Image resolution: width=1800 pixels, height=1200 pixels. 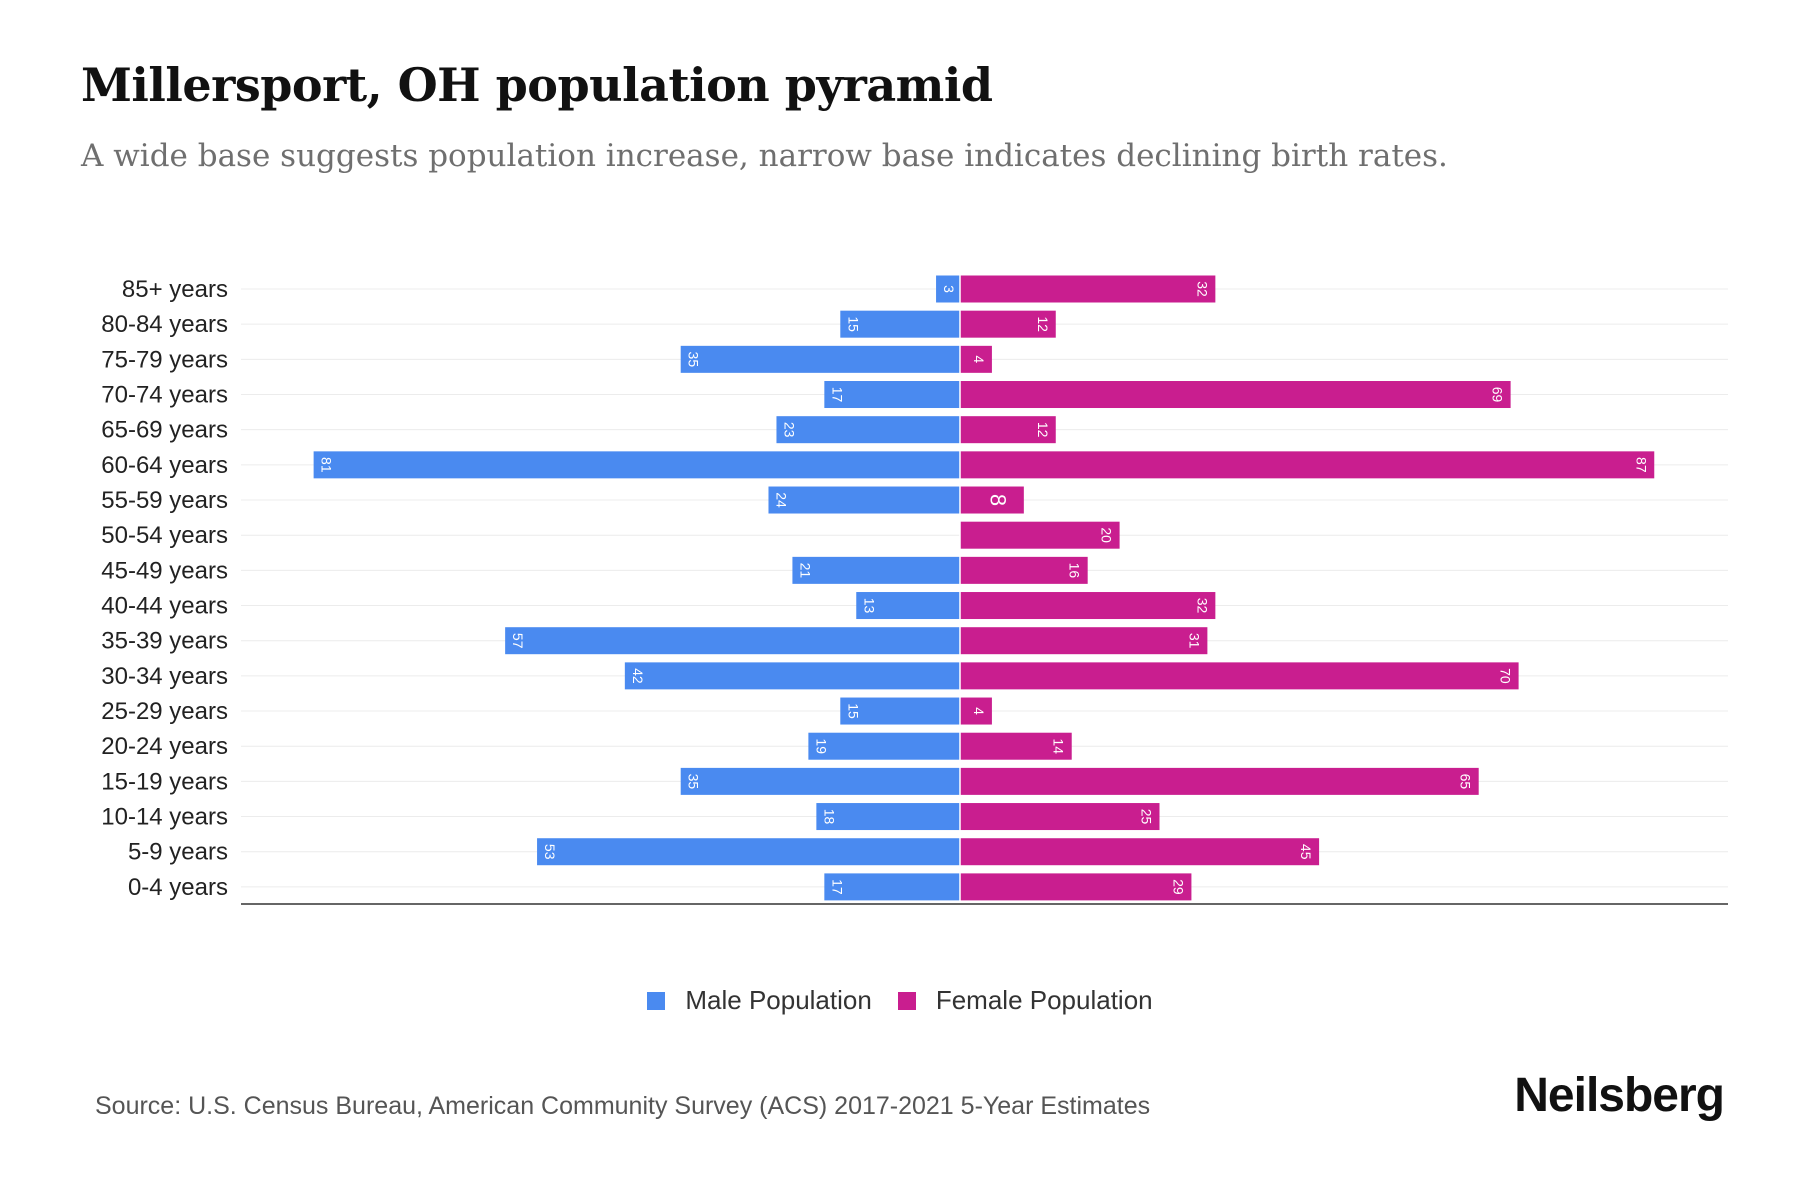 I want to click on category-label: 25-29 years, so click(x=164, y=711).